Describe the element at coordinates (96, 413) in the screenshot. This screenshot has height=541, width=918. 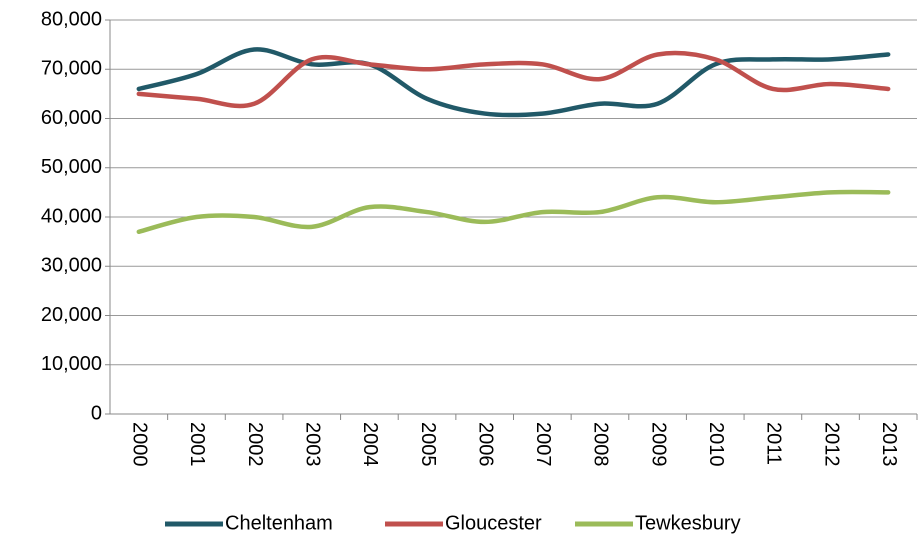
I see `y-tick-label: 0` at that location.